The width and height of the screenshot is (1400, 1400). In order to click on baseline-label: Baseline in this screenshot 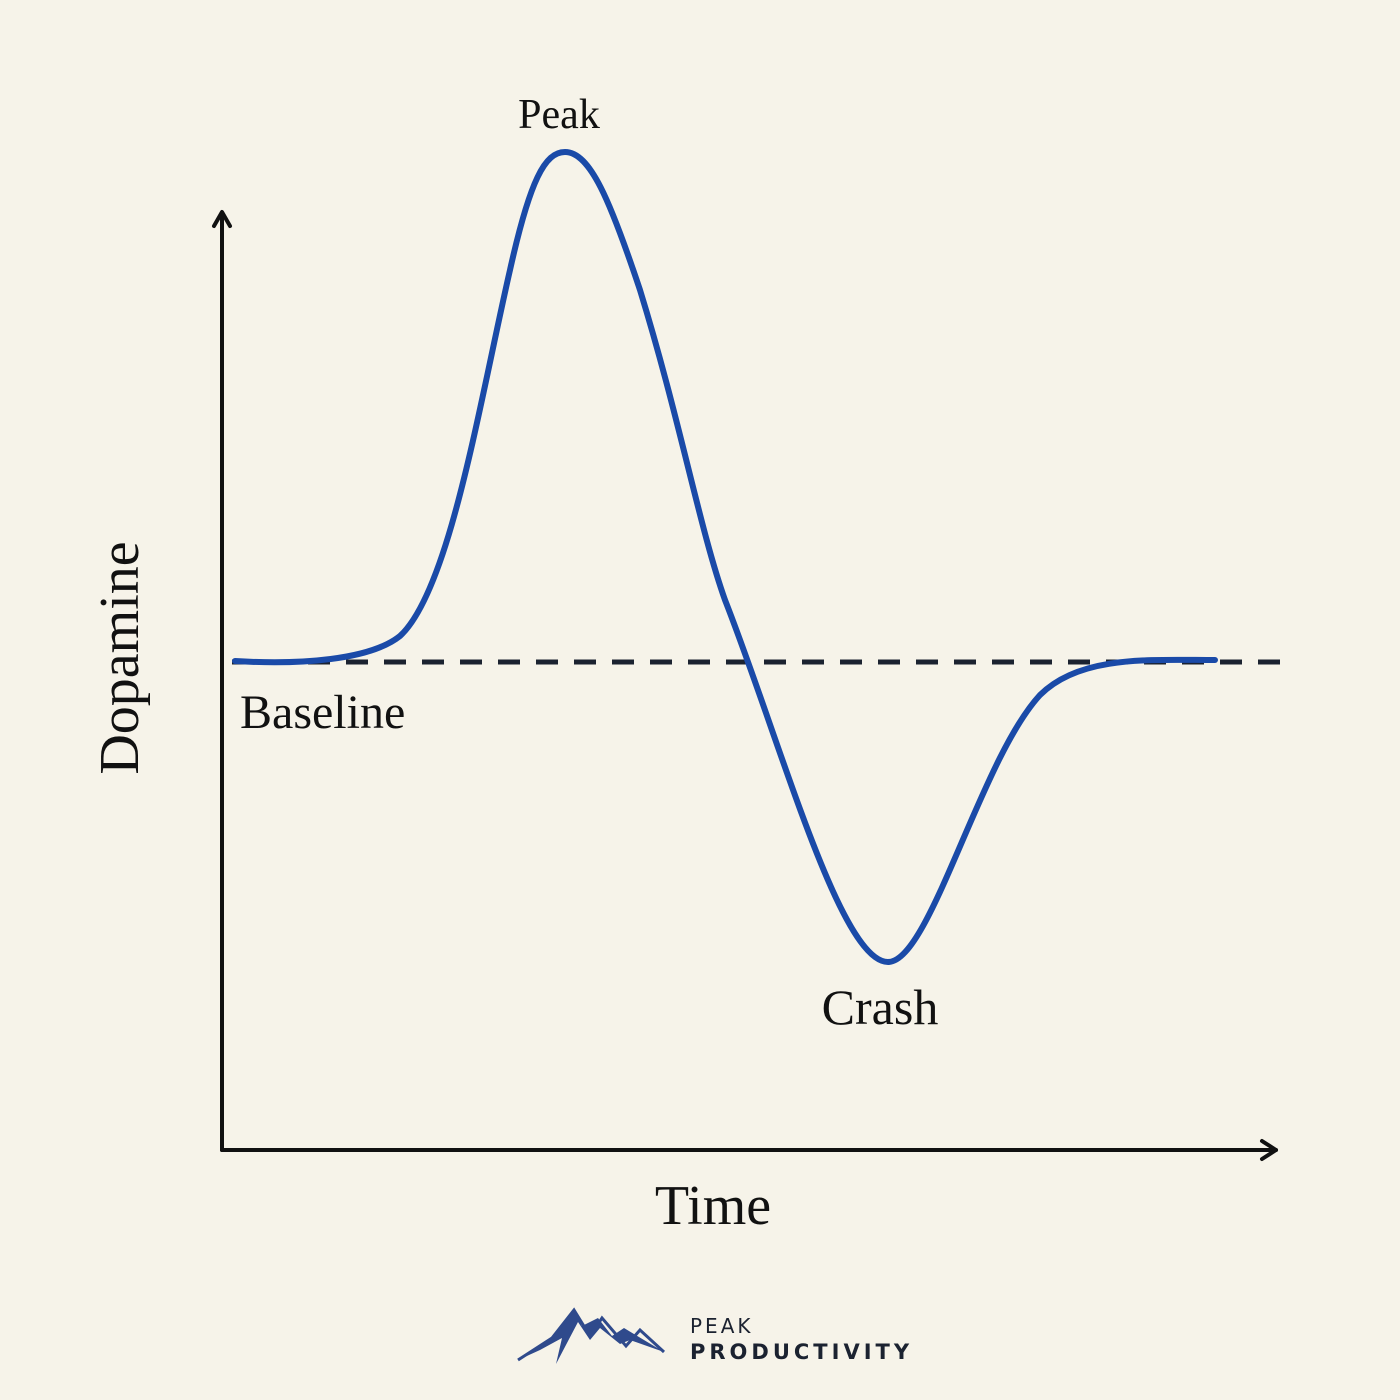, I will do `click(322, 712)`.